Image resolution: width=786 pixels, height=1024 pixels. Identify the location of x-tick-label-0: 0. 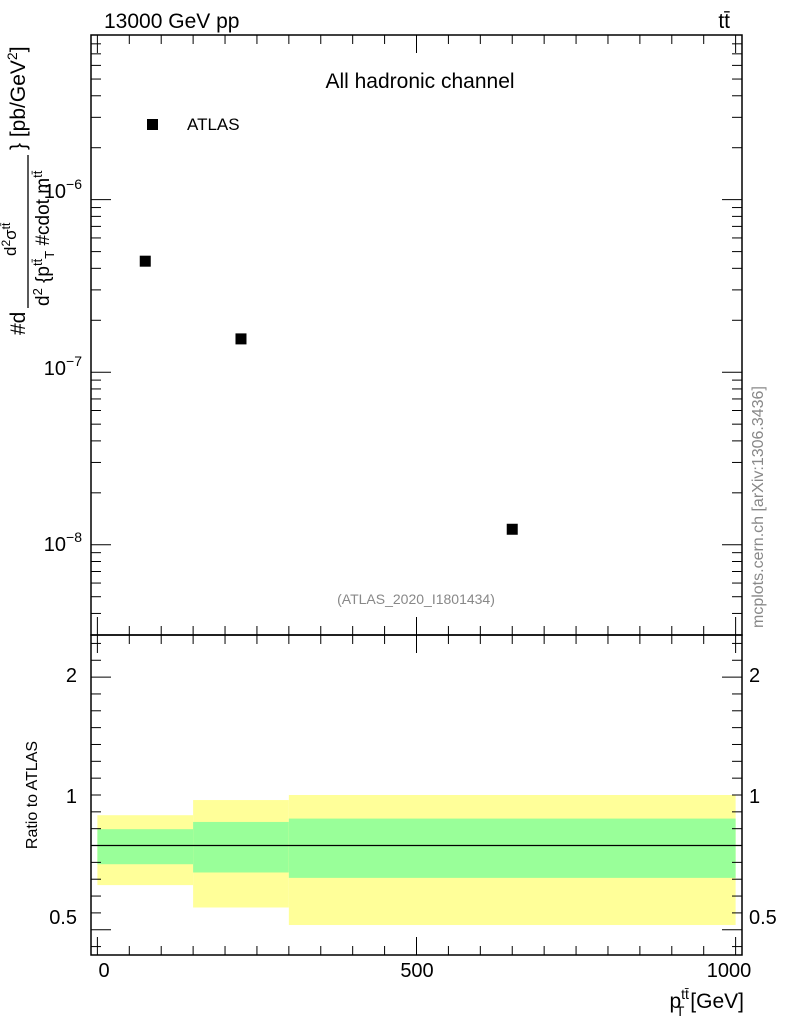
(103, 971).